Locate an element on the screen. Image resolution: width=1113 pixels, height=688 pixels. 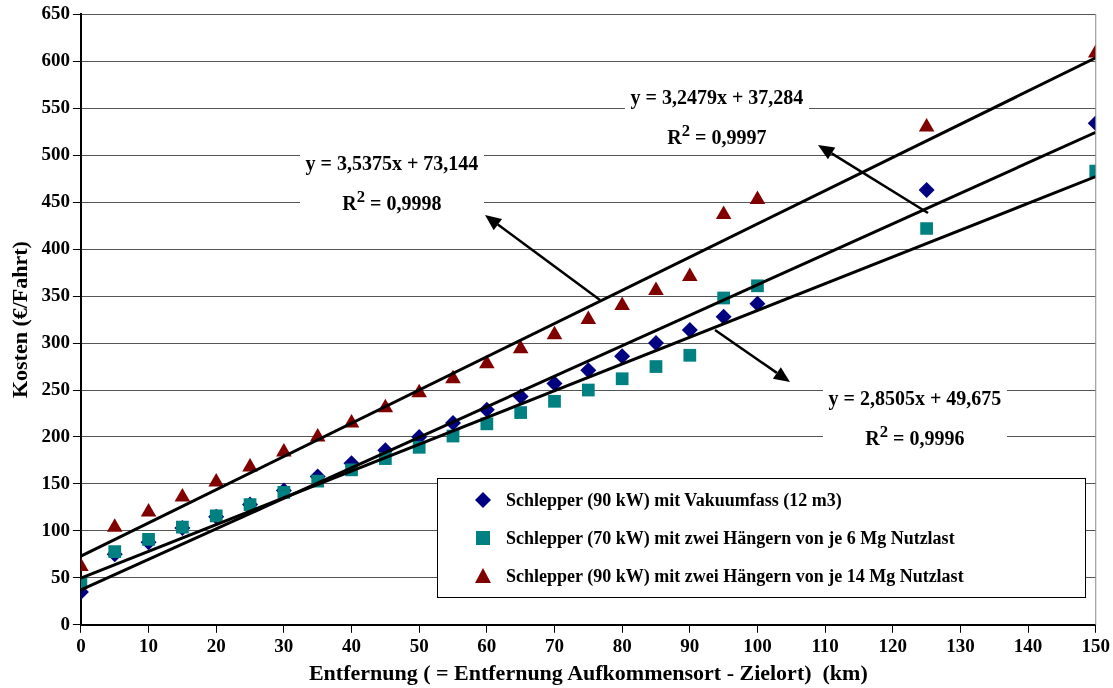
x-tick-label: 70 is located at coordinates (554, 646).